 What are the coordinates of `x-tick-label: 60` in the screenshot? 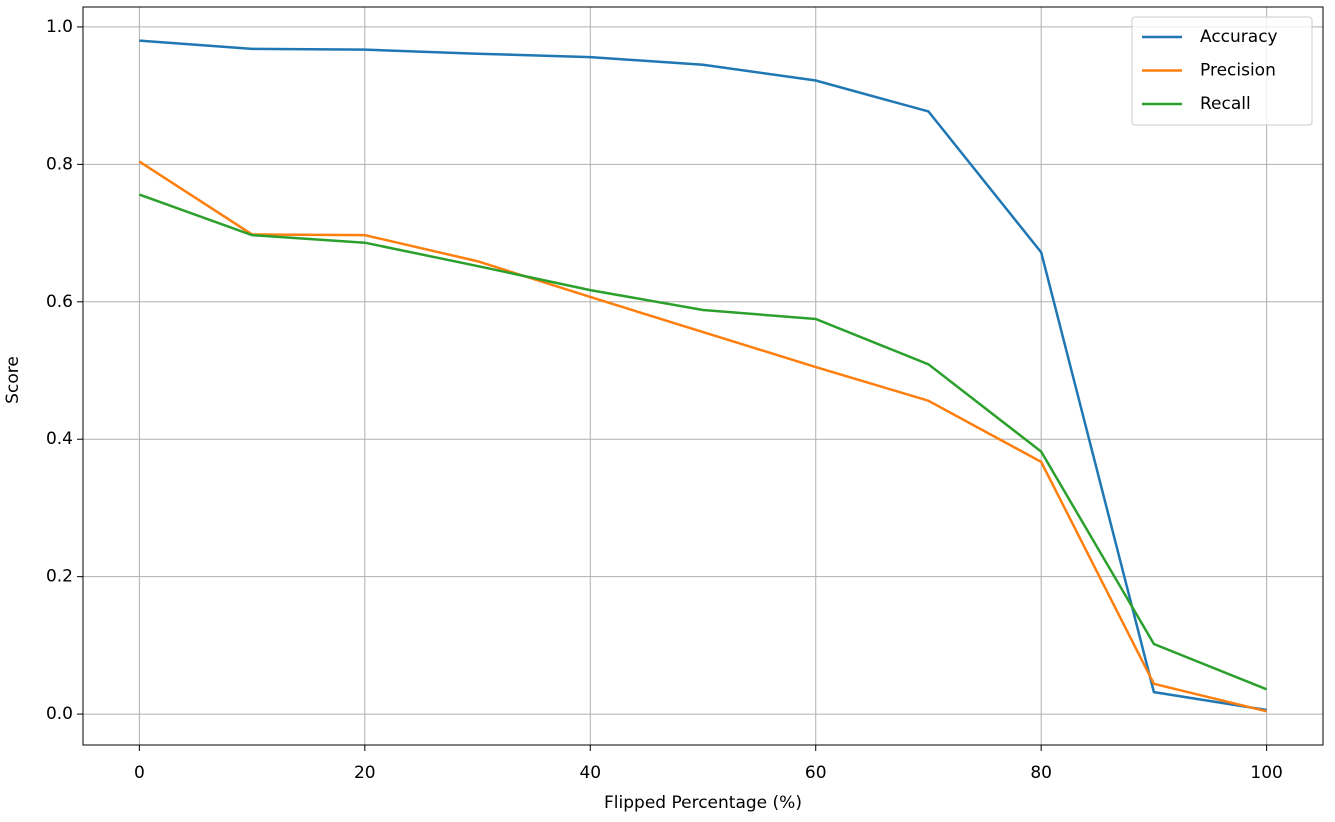 It's located at (816, 773).